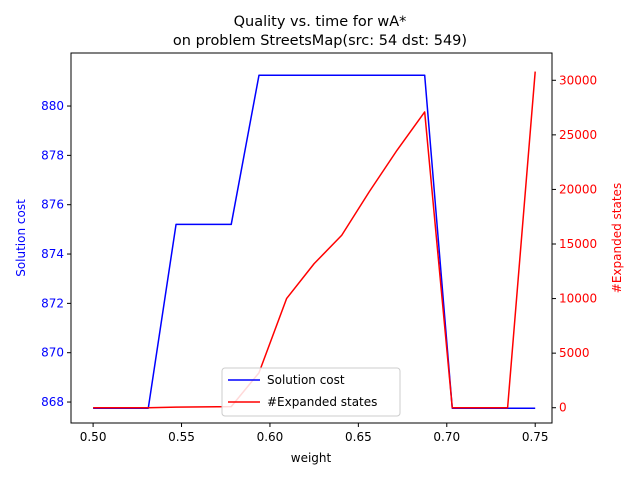 This screenshot has height=480, width=640. I want to click on left-tick-label: 868, so click(52, 402).